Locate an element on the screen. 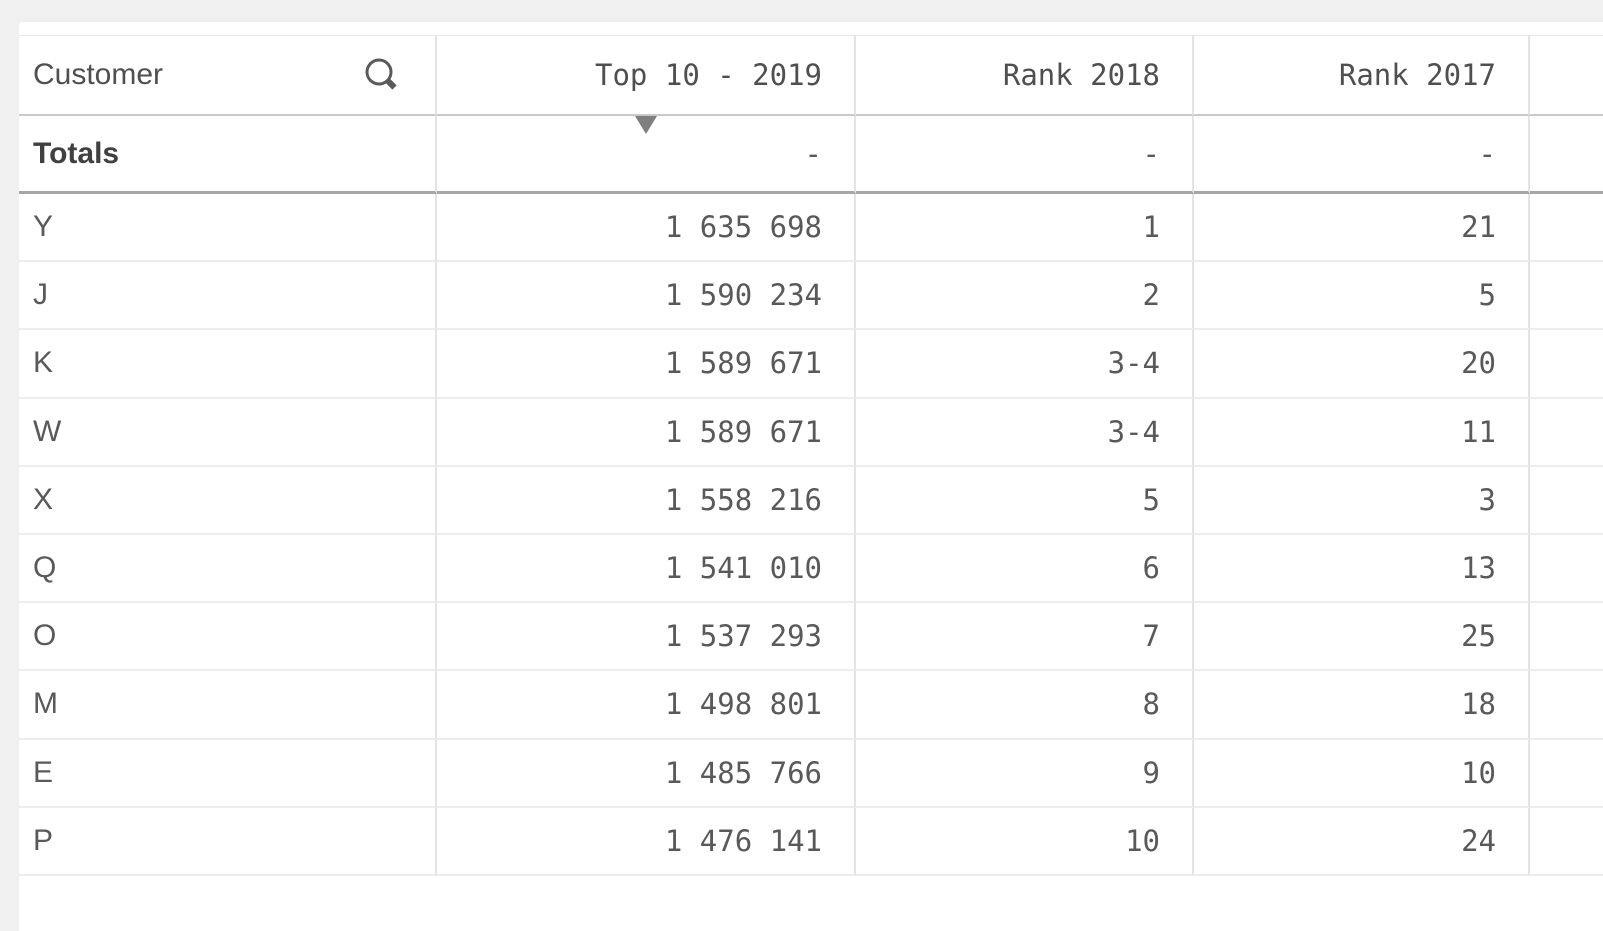  measure-value: 21 is located at coordinates (1478, 227).